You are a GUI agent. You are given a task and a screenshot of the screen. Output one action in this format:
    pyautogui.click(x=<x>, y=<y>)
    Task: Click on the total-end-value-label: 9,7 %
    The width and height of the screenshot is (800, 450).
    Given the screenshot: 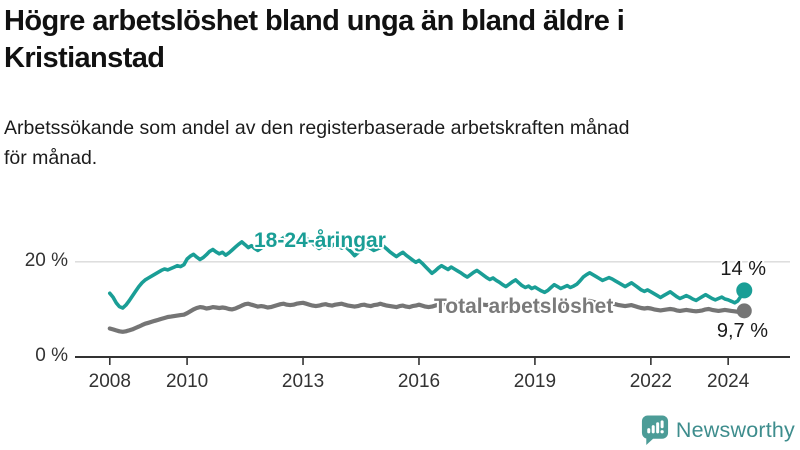 What is the action you would take?
    pyautogui.click(x=742, y=331)
    